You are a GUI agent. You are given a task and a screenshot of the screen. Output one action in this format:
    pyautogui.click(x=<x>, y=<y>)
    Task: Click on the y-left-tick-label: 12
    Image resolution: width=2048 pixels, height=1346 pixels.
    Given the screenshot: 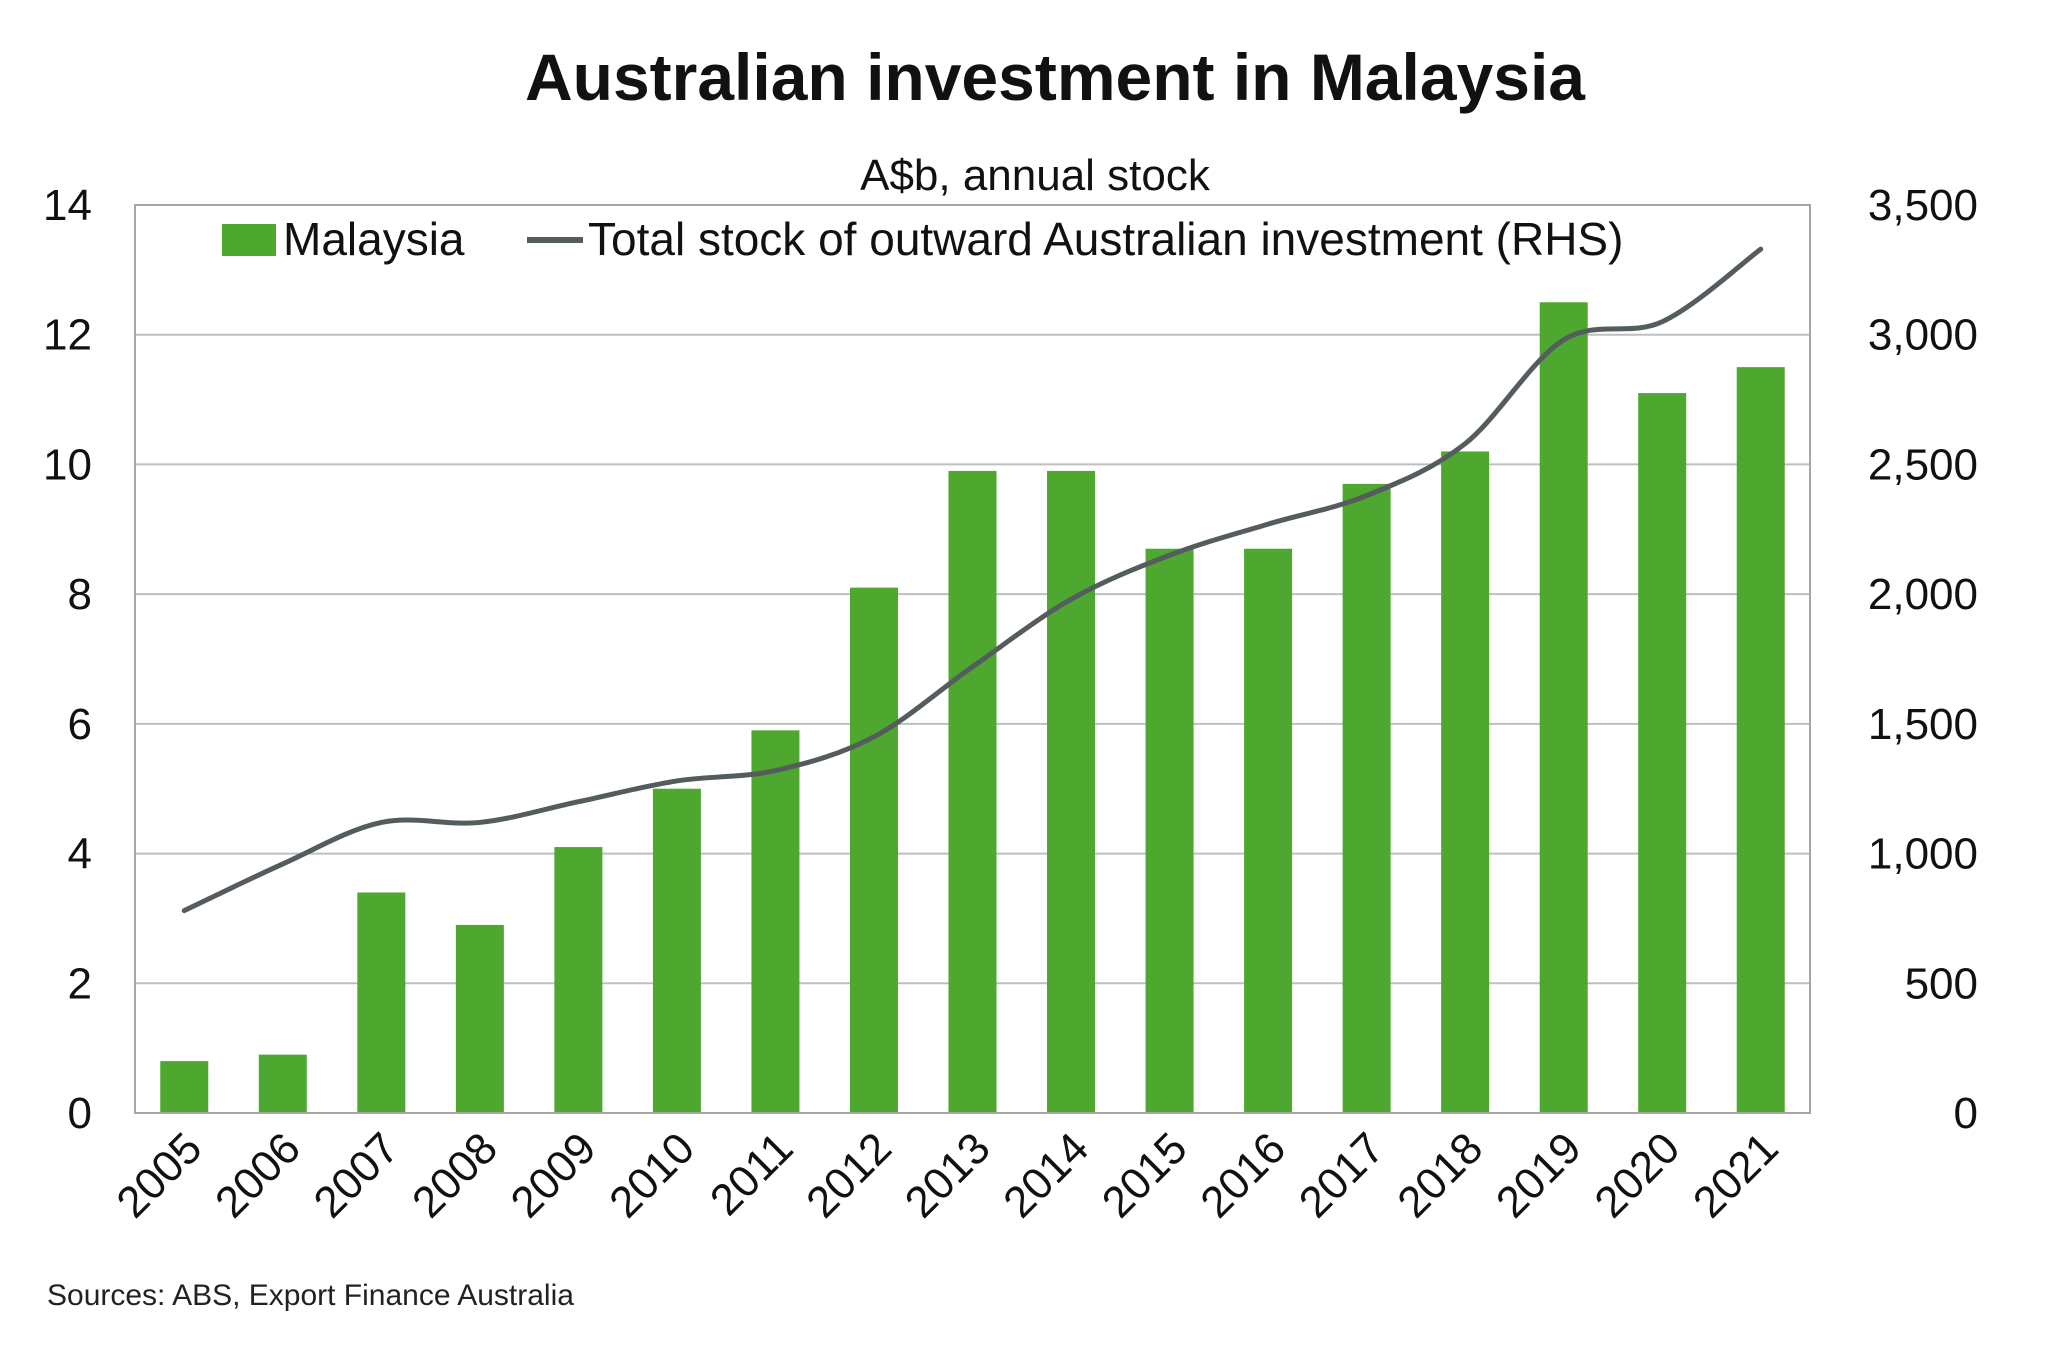 What is the action you would take?
    pyautogui.click(x=67, y=335)
    